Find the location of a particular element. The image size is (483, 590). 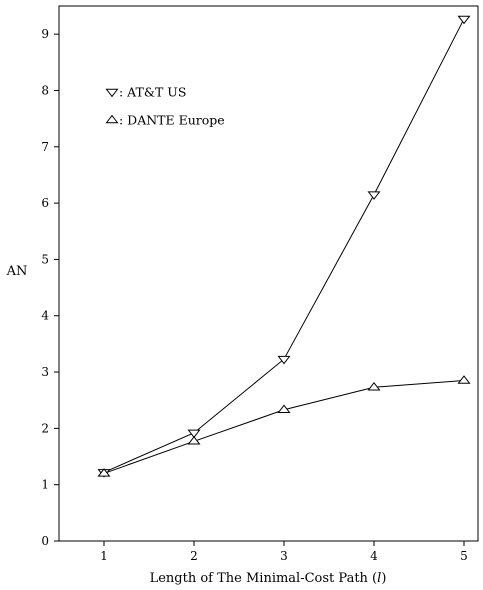

y-tick-label: 5 is located at coordinates (45, 259).